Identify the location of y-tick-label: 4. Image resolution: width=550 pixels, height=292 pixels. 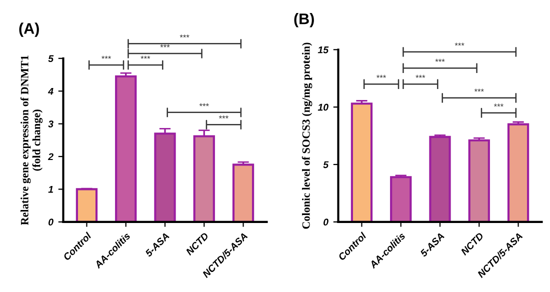
(51, 91).